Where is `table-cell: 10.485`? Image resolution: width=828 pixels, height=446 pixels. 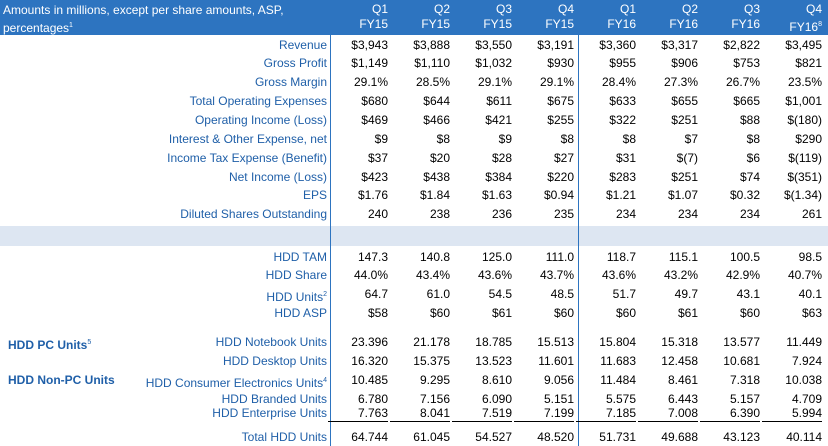
table-cell: 10.485 is located at coordinates (369, 380).